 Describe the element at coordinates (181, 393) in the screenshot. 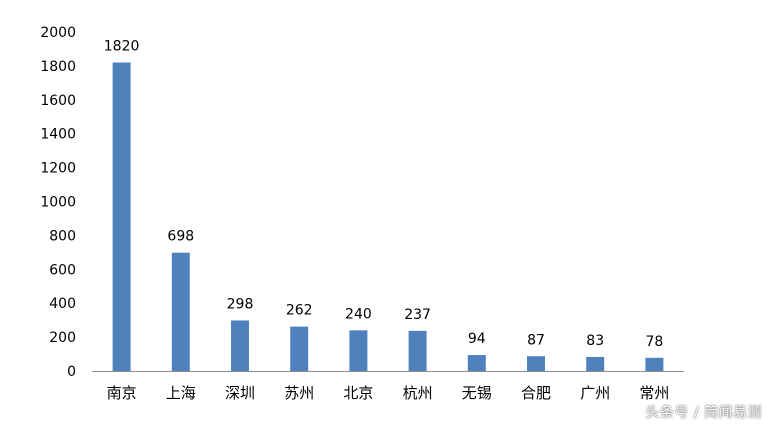

I see `x-tick-label: 上海` at that location.